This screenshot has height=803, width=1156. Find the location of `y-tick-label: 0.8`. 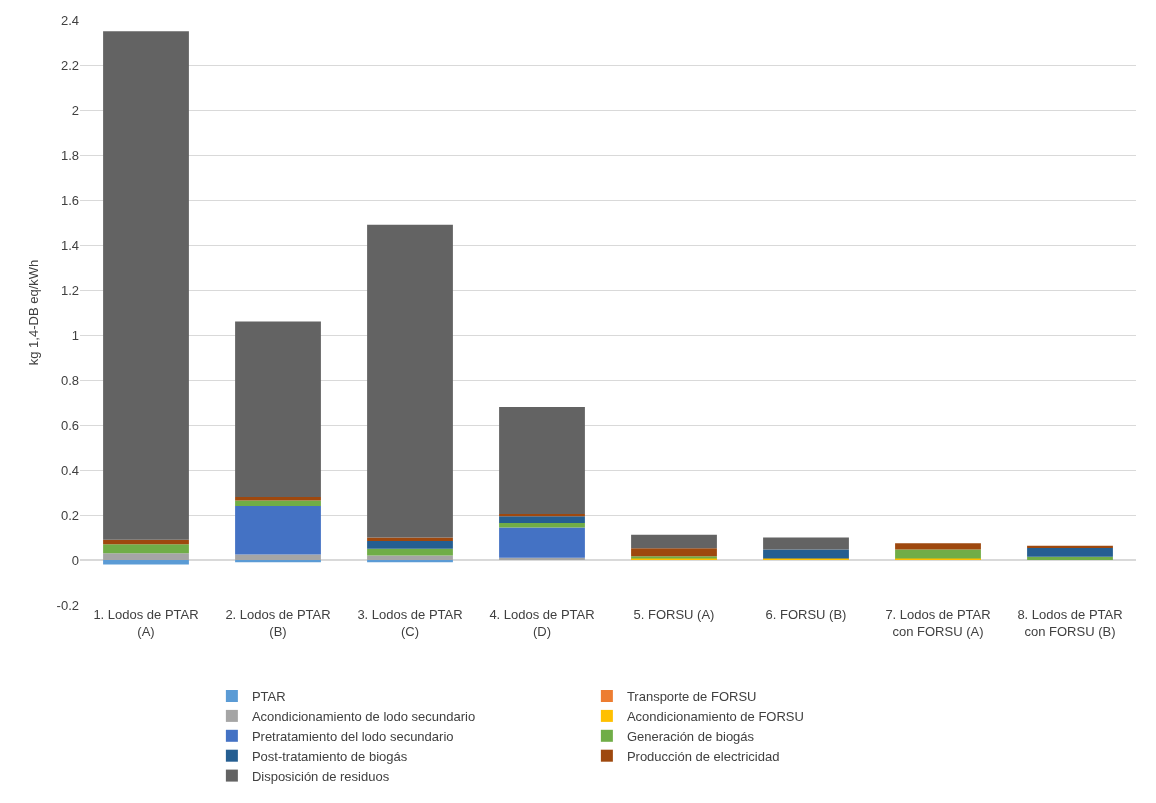

y-tick-label: 0.8 is located at coordinates (69, 380).